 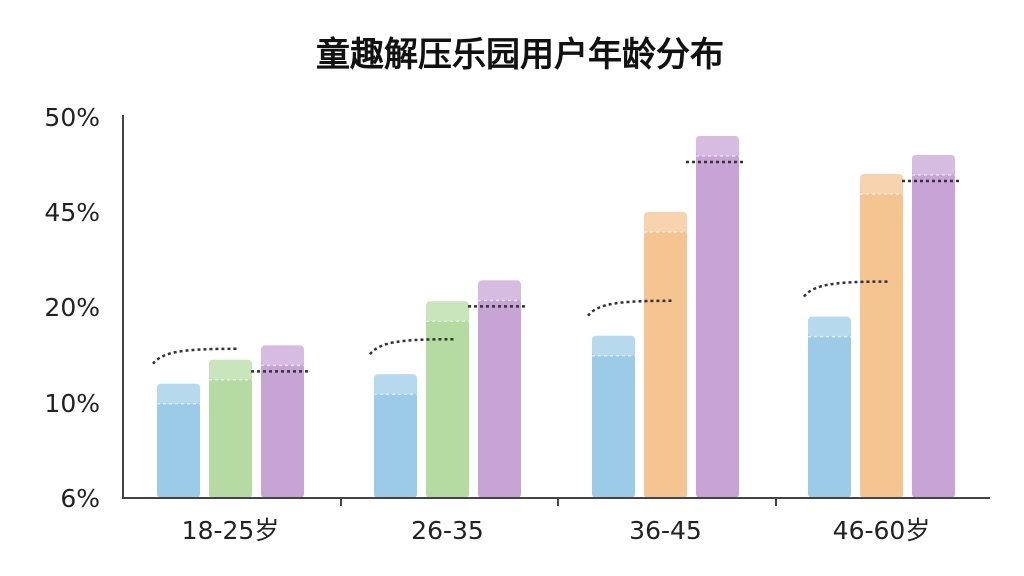 I want to click on x-category-label: 26-35, so click(x=447, y=530).